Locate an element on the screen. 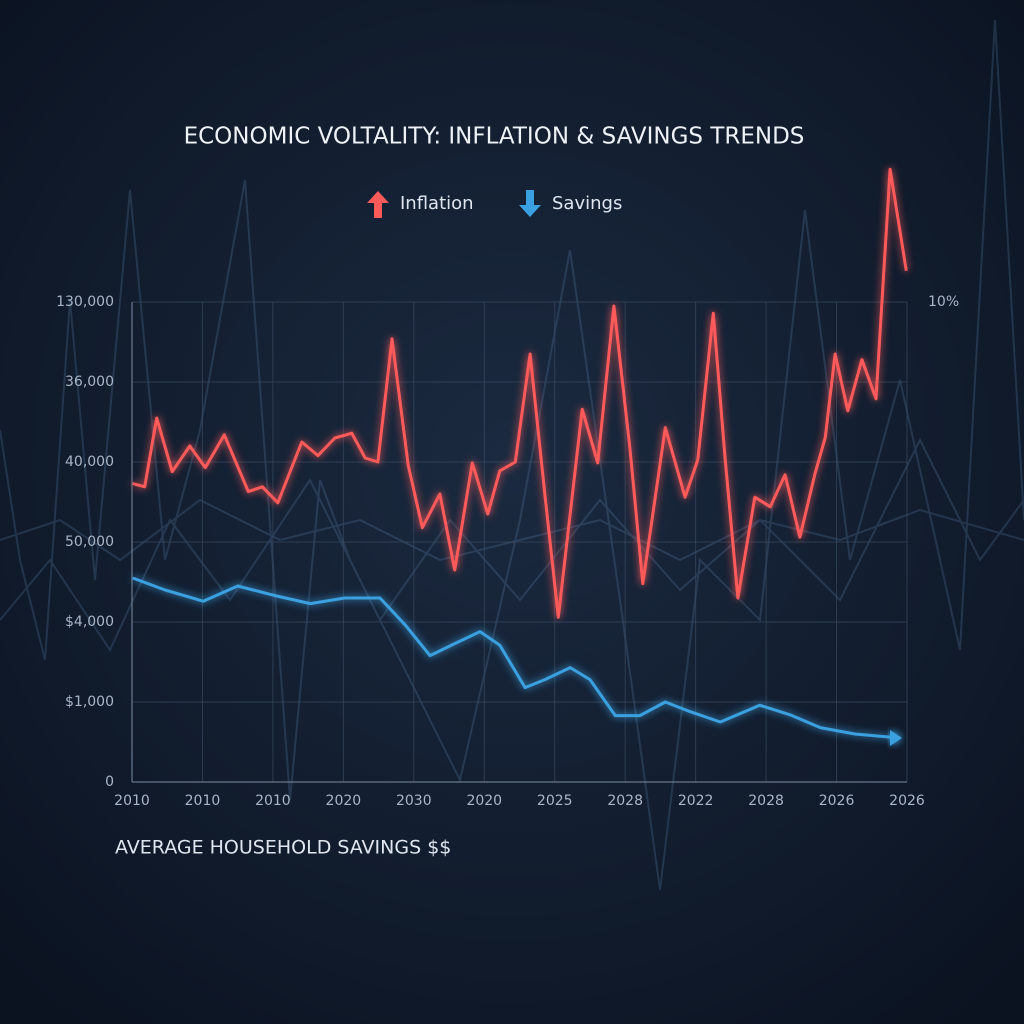  y-tick-label: 36,000 is located at coordinates (89, 382).